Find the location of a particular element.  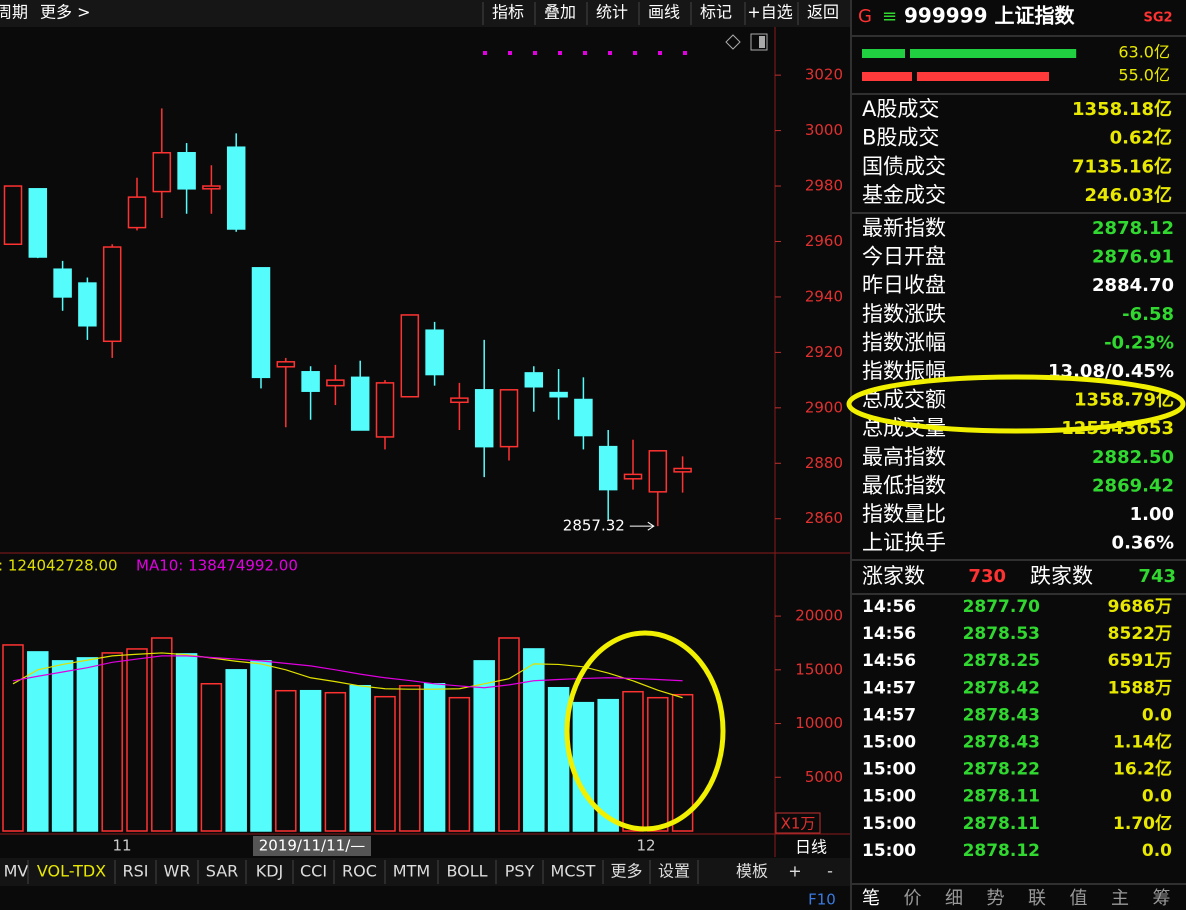

side-tab: 值 is located at coordinates (1079, 898).